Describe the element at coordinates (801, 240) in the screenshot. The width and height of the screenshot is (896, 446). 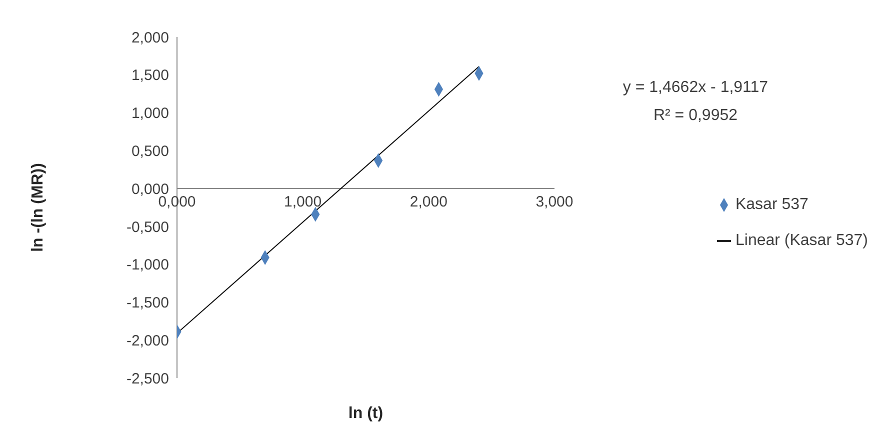
I see `legend-label: Linear (Kasar 537)` at that location.